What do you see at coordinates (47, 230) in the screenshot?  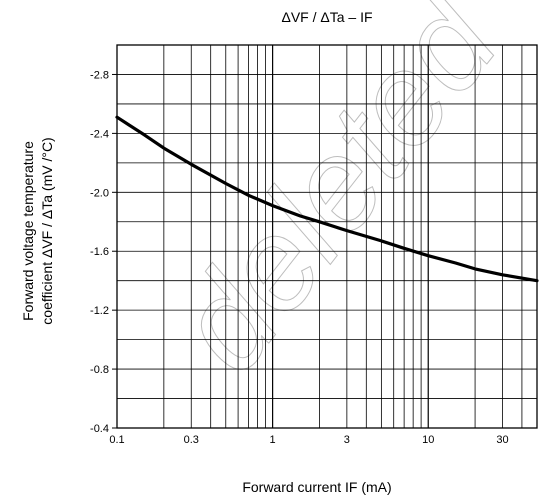 I see `y-axis-label-line2: coefficient ΔVF / ΔTa (mV /°C)` at bounding box center [47, 230].